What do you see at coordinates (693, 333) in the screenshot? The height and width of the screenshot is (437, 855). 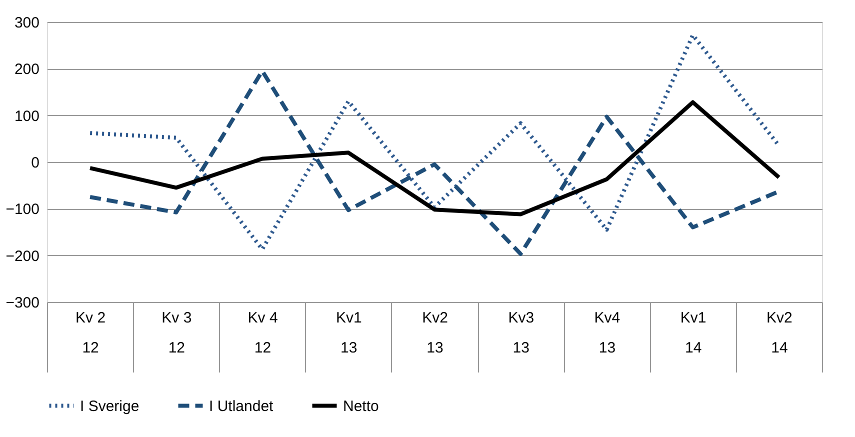 I see `x-tick-label: Kv1 14` at bounding box center [693, 333].